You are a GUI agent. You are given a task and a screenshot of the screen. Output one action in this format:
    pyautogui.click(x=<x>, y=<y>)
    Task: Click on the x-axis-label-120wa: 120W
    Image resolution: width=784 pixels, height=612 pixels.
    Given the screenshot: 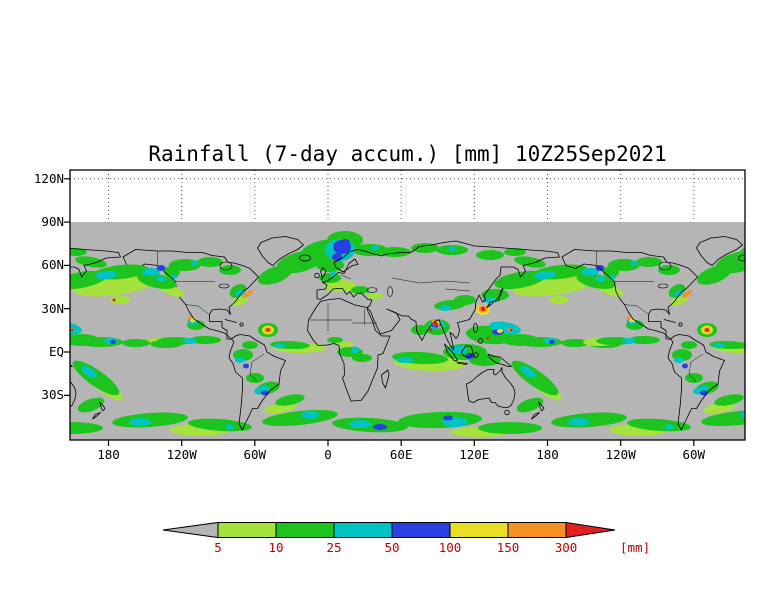 What is the action you would take?
    pyautogui.click(x=181, y=454)
    